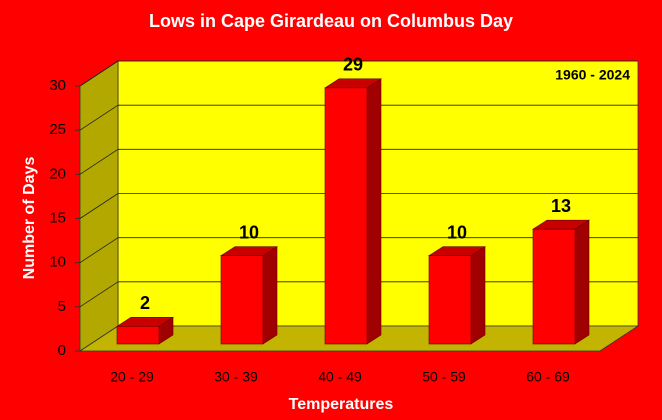 This screenshot has width=662, height=420. What do you see at coordinates (340, 377) in the screenshot?
I see `x-tick-label: 40 - 49` at bounding box center [340, 377].